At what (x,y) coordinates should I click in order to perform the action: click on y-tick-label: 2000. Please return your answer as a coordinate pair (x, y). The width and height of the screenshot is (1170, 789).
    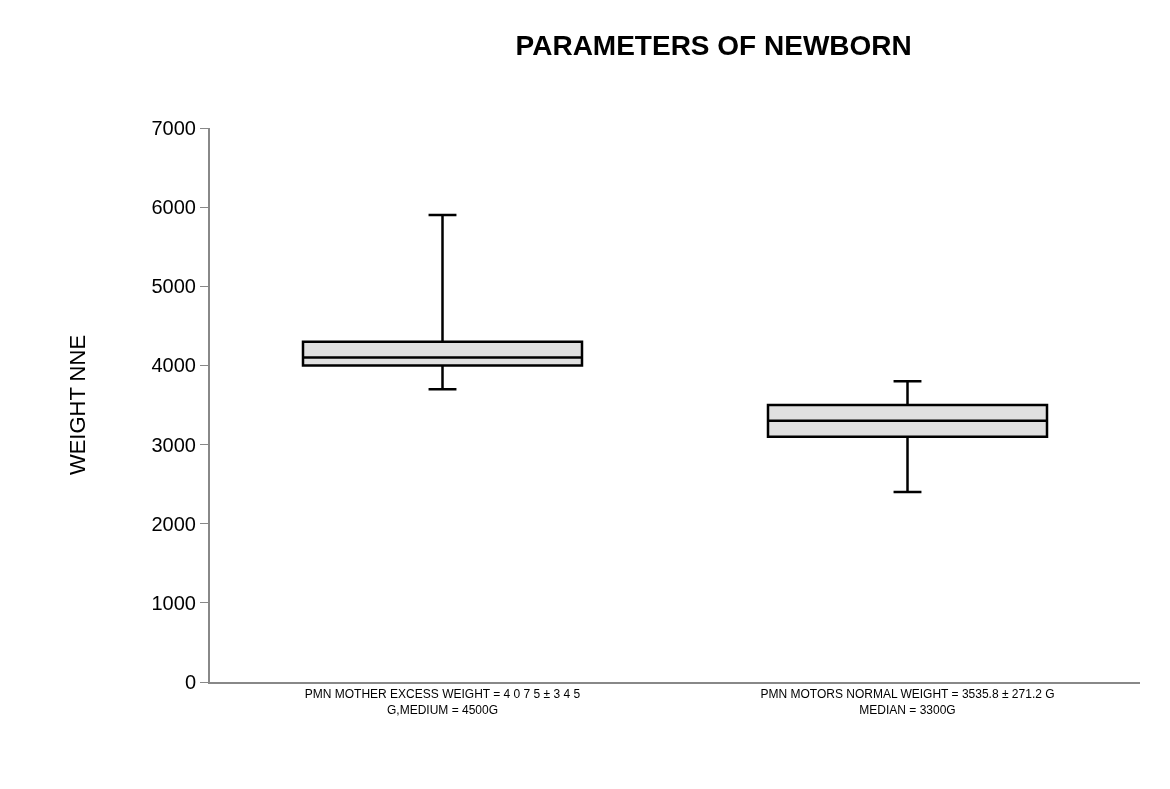
    Looking at the image, I should click on (173, 523).